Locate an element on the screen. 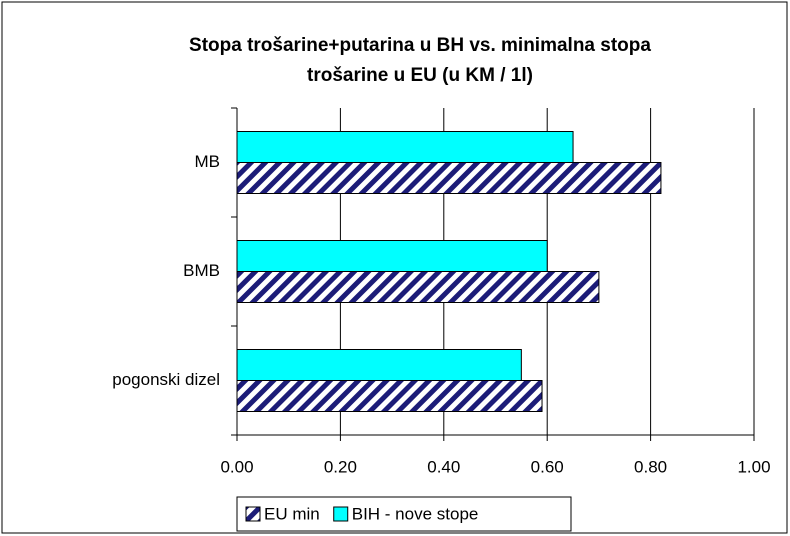  legend-label: BIH - nove stope is located at coordinates (415, 513).